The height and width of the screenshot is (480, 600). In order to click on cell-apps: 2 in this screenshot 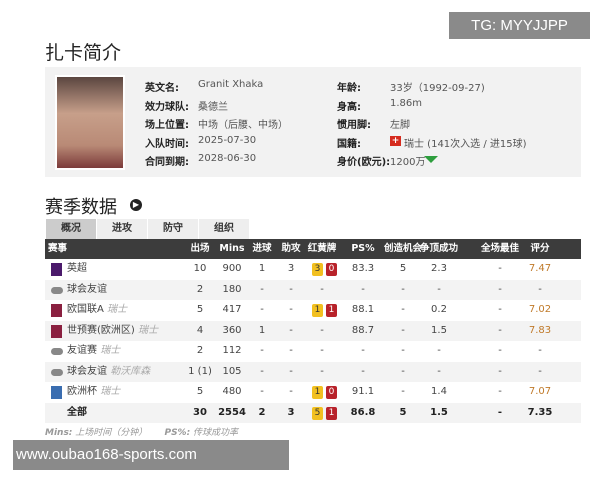, I will do `click(200, 289)`.